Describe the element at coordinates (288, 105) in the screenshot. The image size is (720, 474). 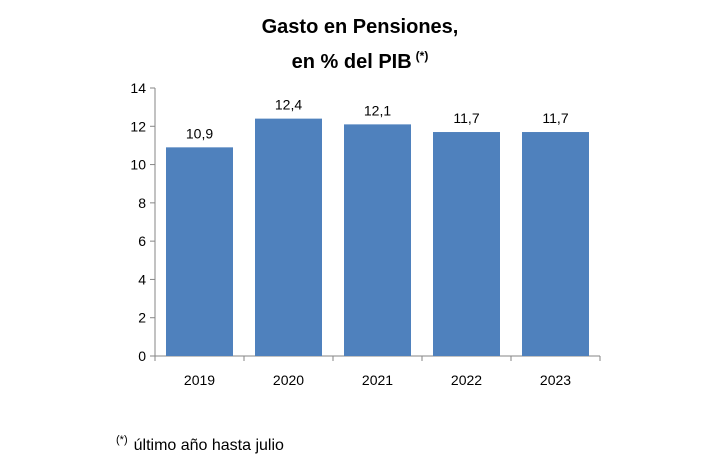
I see `data-label-2020: 12,4` at that location.